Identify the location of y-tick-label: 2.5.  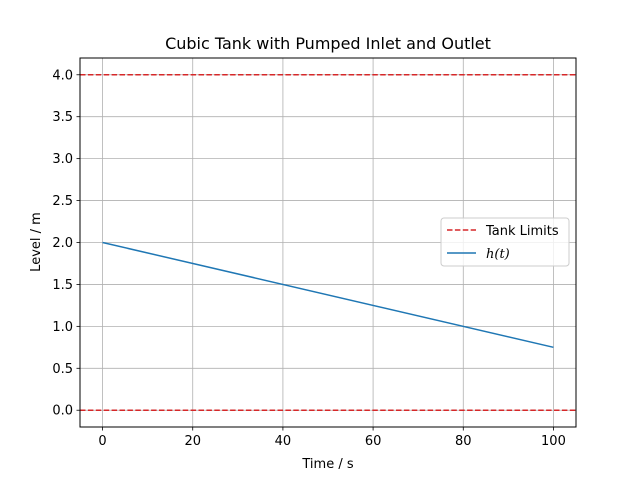
(62, 201).